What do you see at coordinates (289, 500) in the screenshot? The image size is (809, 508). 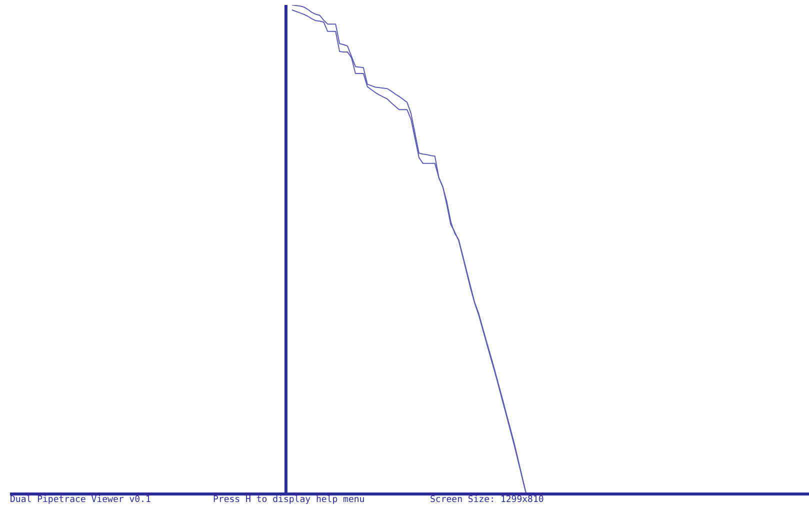 I see `text: Press H to display help menu` at bounding box center [289, 500].